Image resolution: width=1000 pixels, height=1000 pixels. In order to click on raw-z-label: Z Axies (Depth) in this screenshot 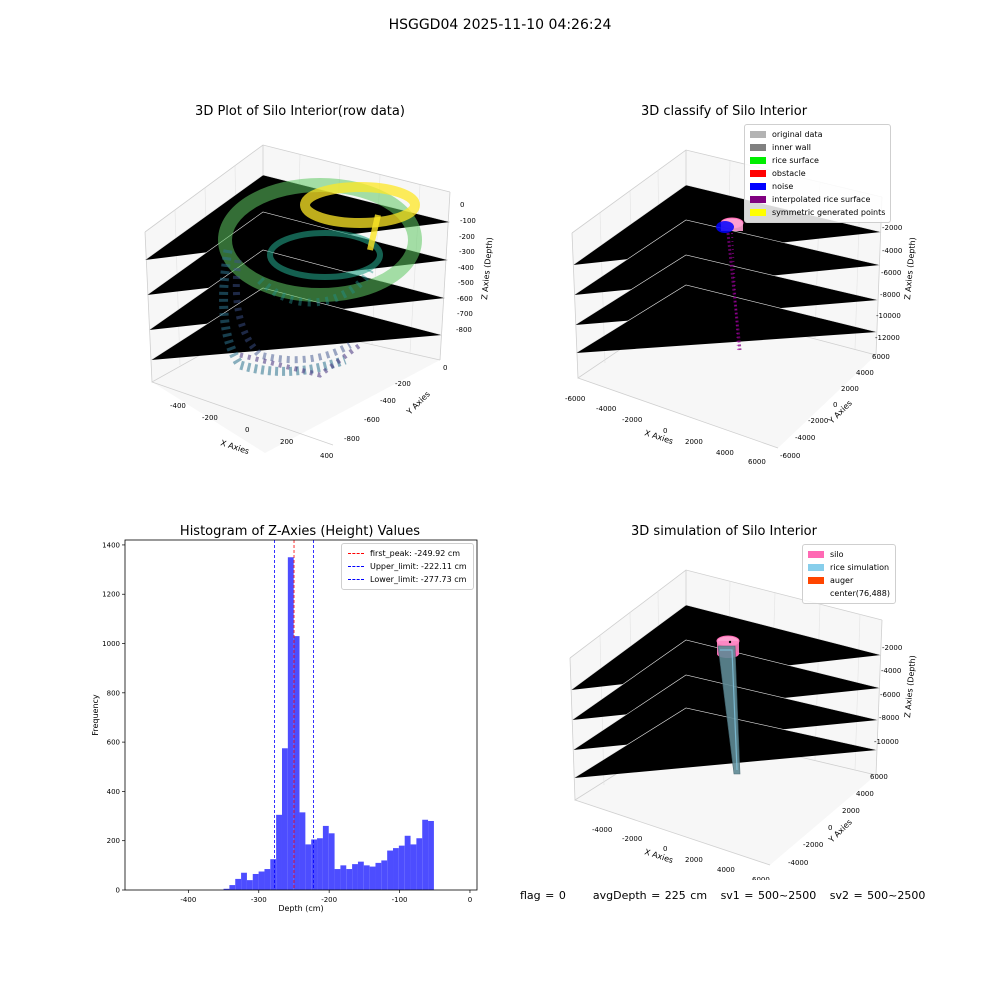, I will do `click(487, 268)`.